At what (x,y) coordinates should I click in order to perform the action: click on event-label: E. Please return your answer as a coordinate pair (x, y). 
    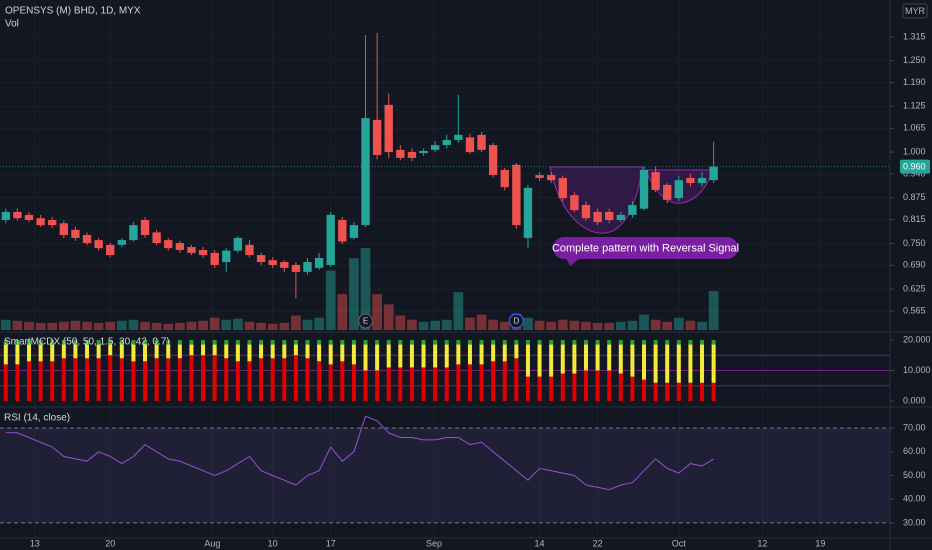
    Looking at the image, I should click on (365, 321).